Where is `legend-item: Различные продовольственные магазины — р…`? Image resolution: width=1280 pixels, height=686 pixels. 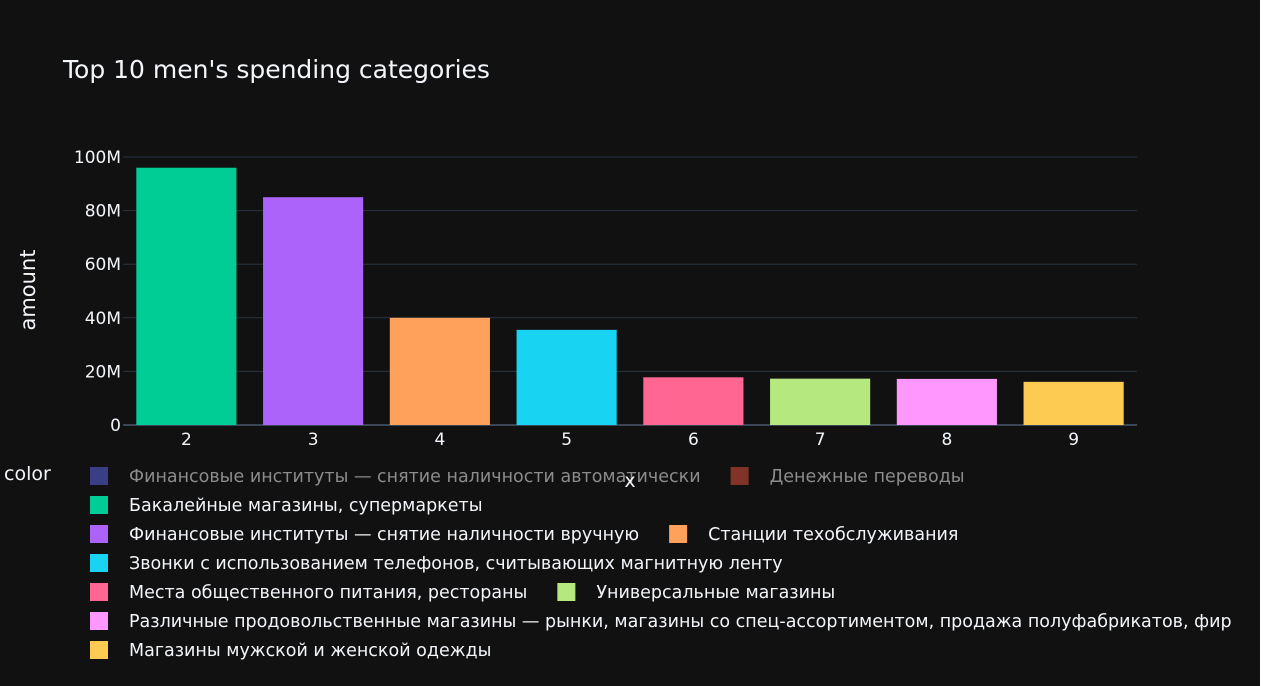 legend-item: Различные продовольственные магазины — р… is located at coordinates (661, 622).